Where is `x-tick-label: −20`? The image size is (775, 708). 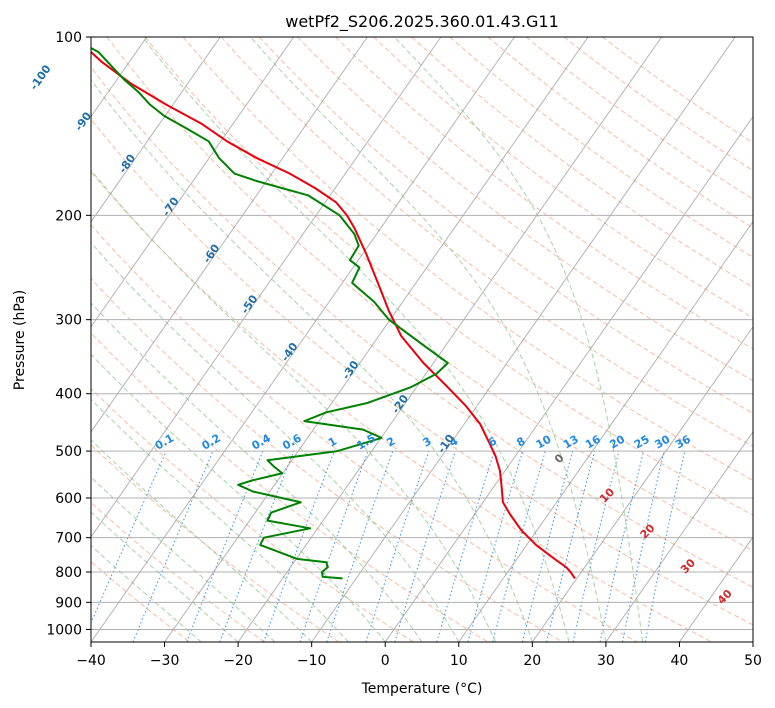 x-tick-label: −20 is located at coordinates (238, 661).